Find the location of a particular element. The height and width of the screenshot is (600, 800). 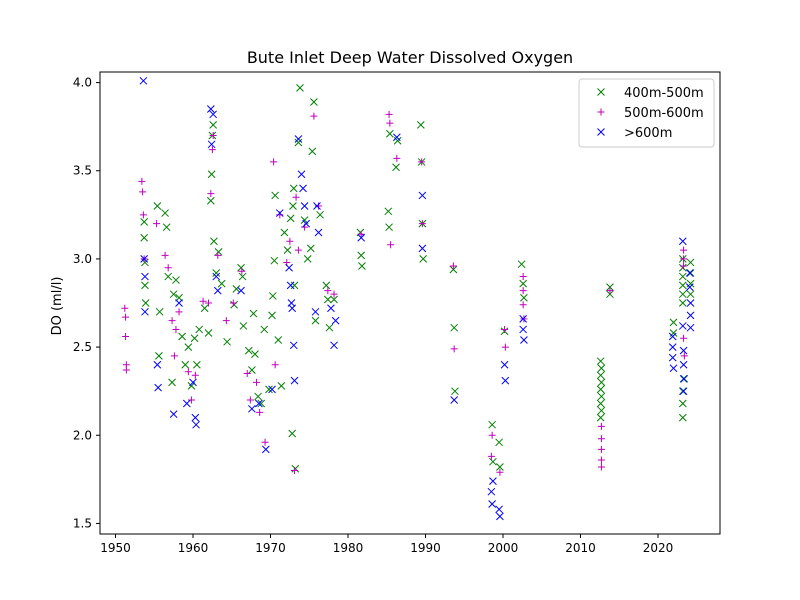

y-tick-label: 2.0 is located at coordinates (82, 435).